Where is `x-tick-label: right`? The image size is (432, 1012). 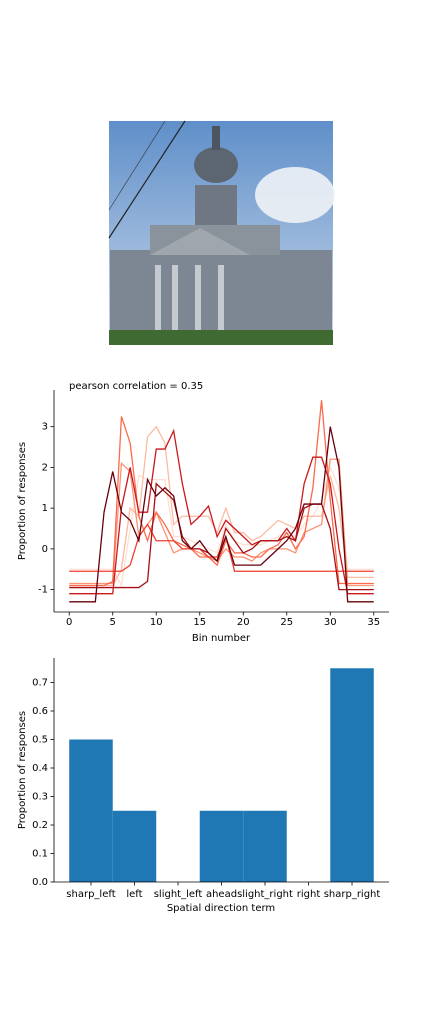 x-tick-label: right is located at coordinates (309, 894).